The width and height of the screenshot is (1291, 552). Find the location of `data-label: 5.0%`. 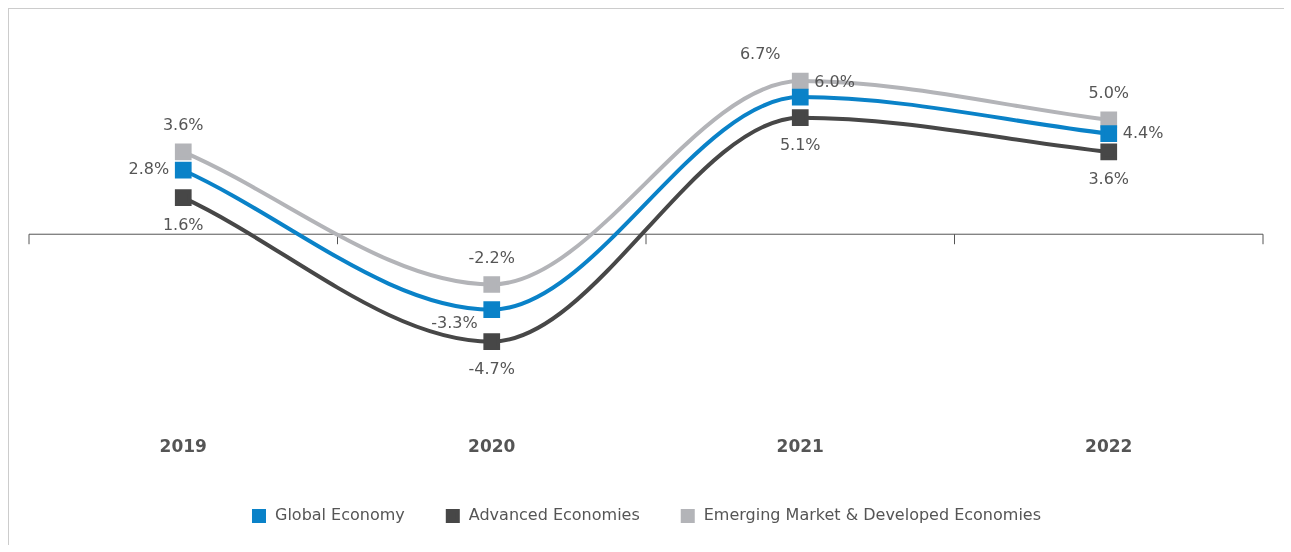

data-label: 5.0% is located at coordinates (1109, 93).